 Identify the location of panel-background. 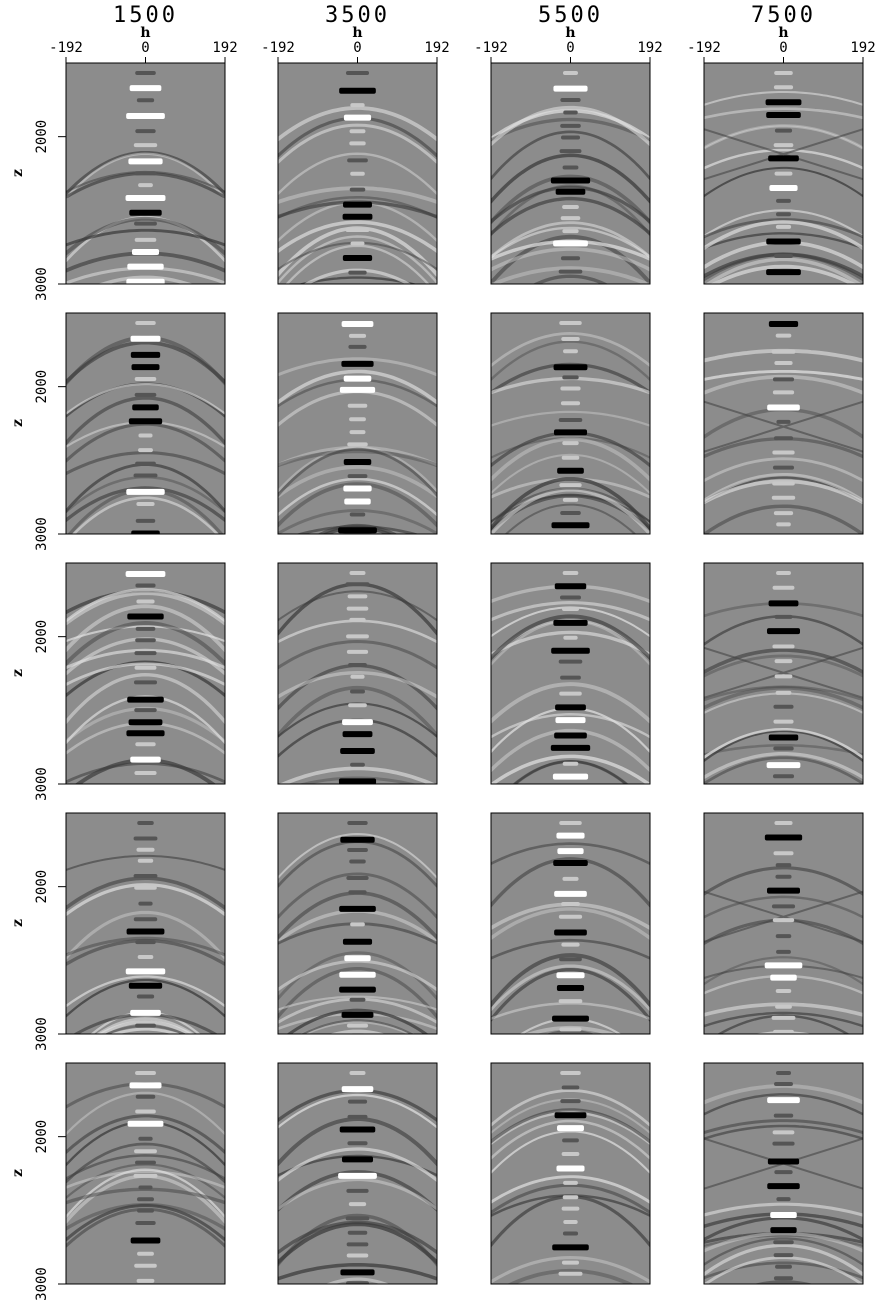
(357, 673).